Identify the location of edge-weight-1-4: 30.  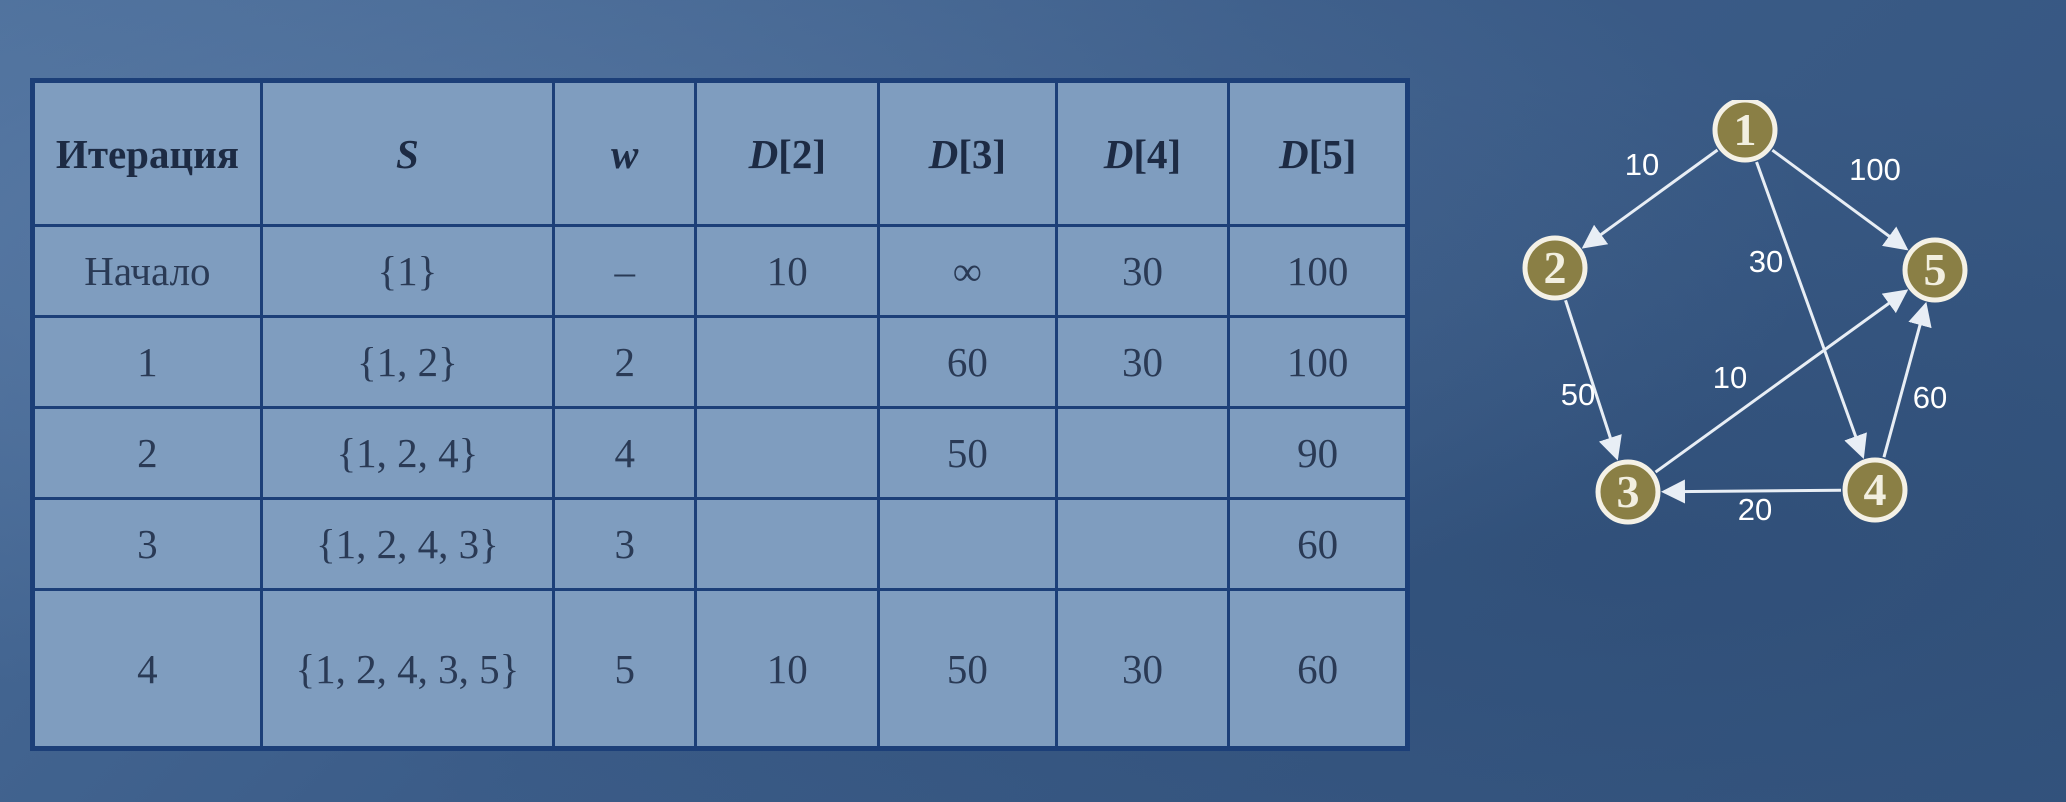
(1766, 261).